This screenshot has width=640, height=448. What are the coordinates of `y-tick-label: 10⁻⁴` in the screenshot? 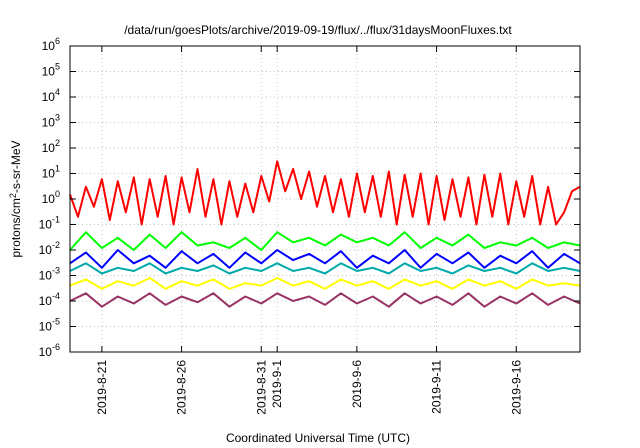 It's located at (49, 299).